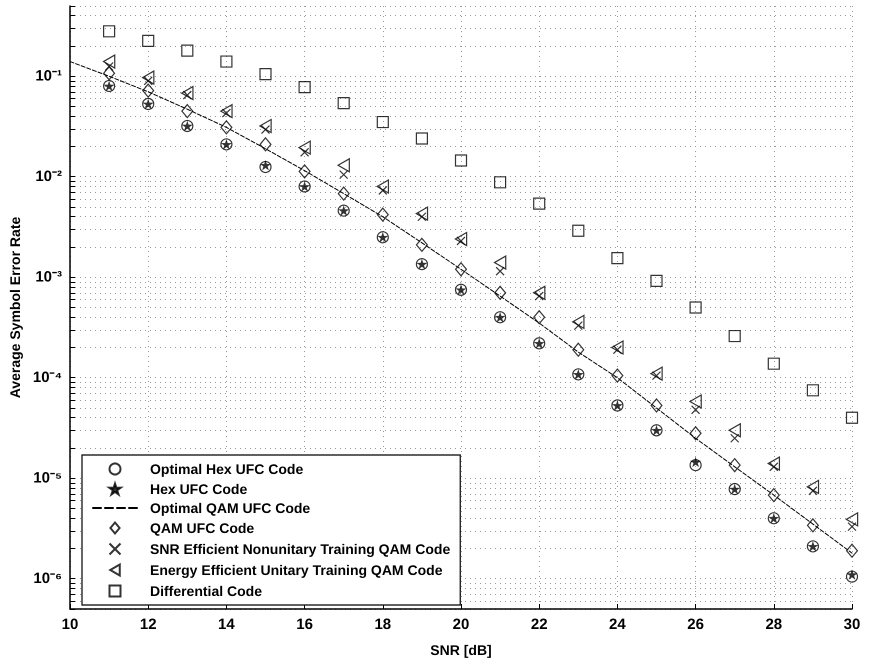  I want to click on legend-label: Optimal QAM UFC Code, so click(230, 508).